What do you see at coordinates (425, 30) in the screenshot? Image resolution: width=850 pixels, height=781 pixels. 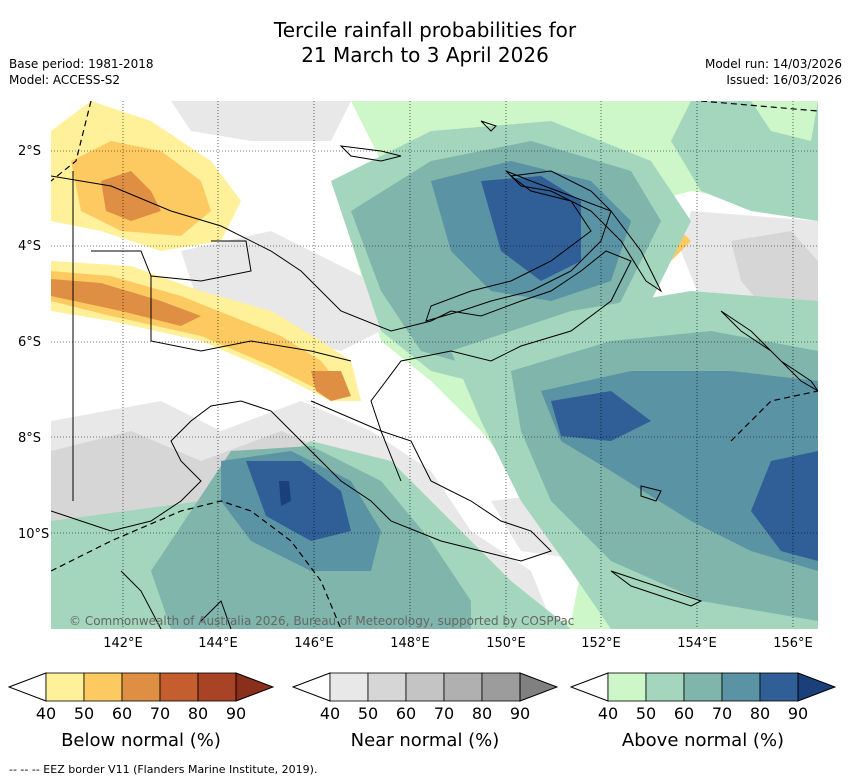 I see `title-line-1: Tercile rainfall probabilities for` at bounding box center [425, 30].